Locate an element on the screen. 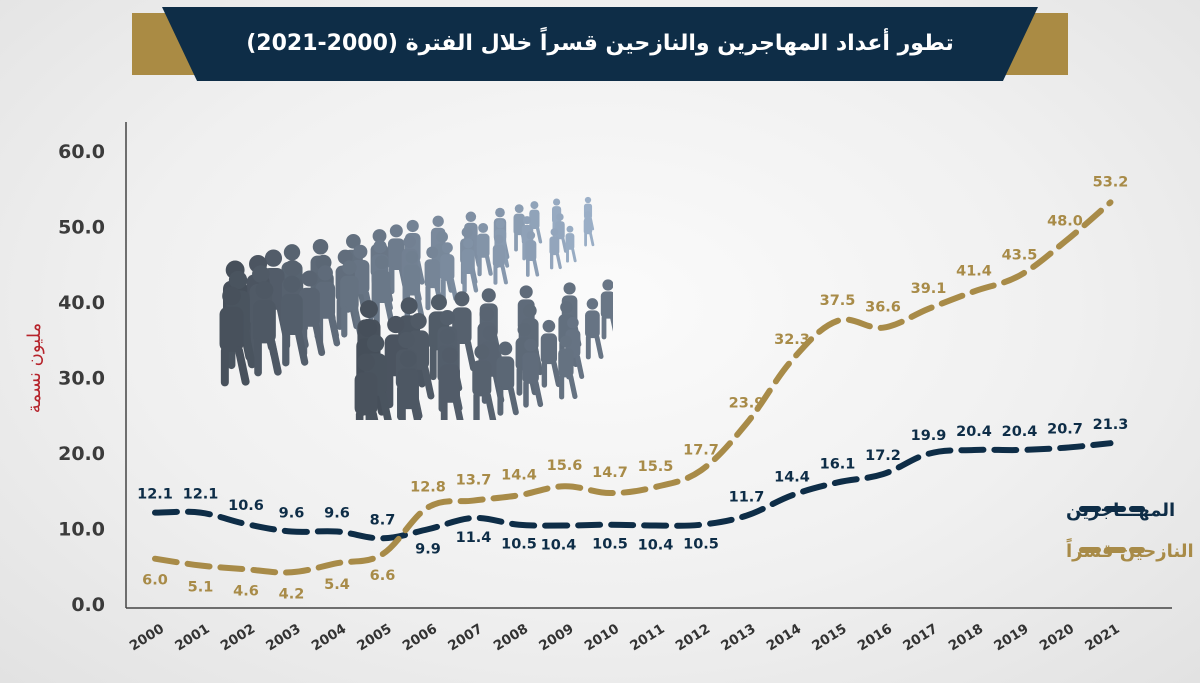 The width and height of the screenshot is (1200, 683). data-label-displaced: 14.4 is located at coordinates (519, 475).